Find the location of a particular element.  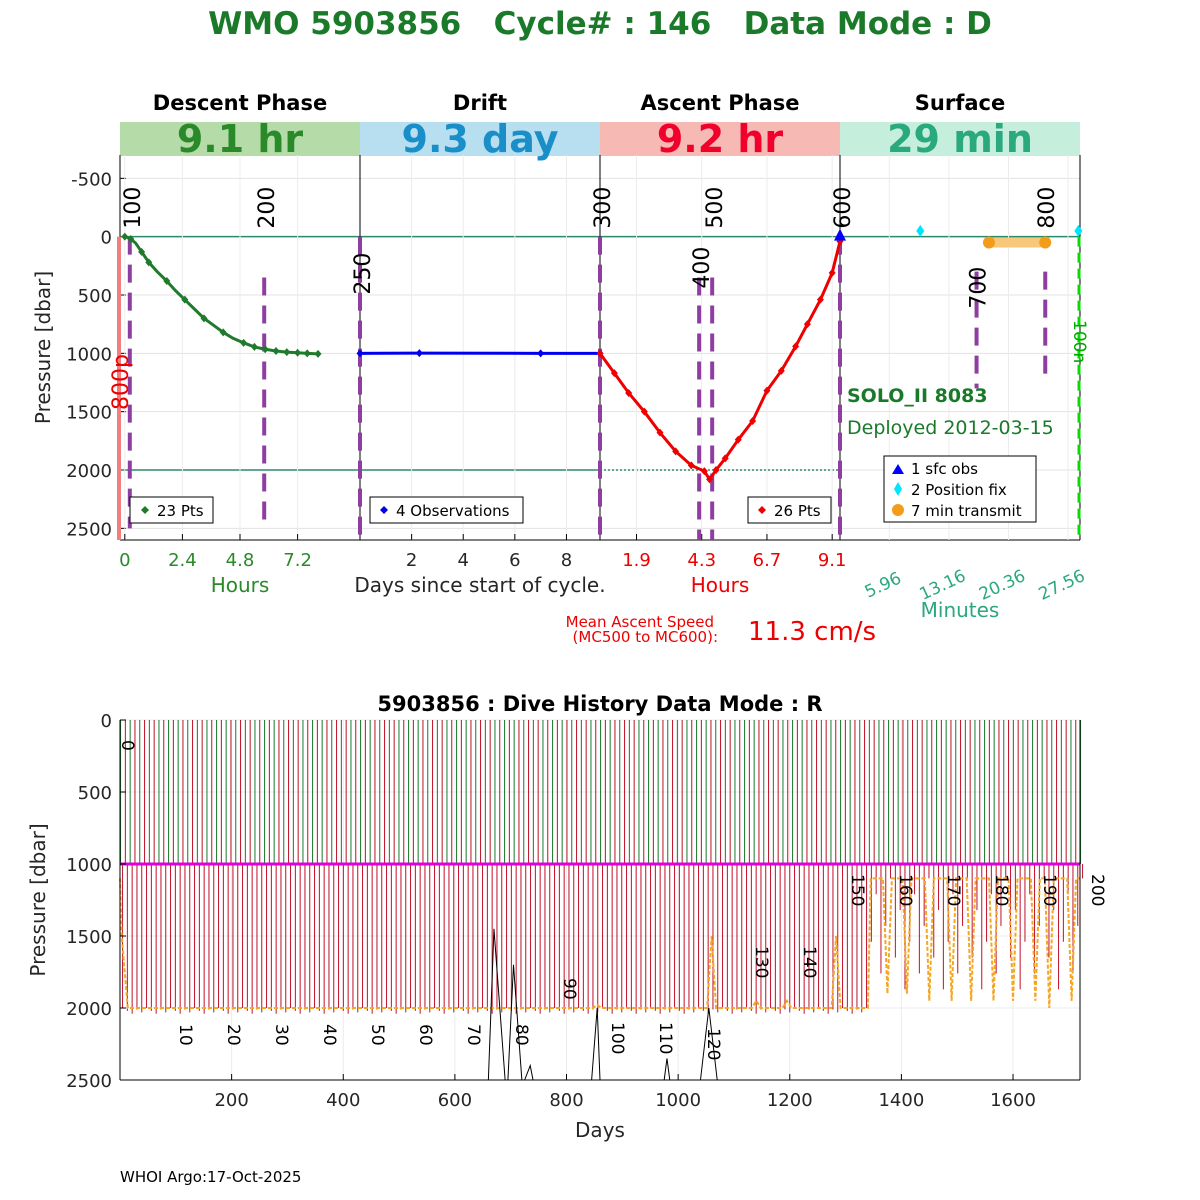

surface-x-tick-label: 27.56 is located at coordinates (1062, 585).